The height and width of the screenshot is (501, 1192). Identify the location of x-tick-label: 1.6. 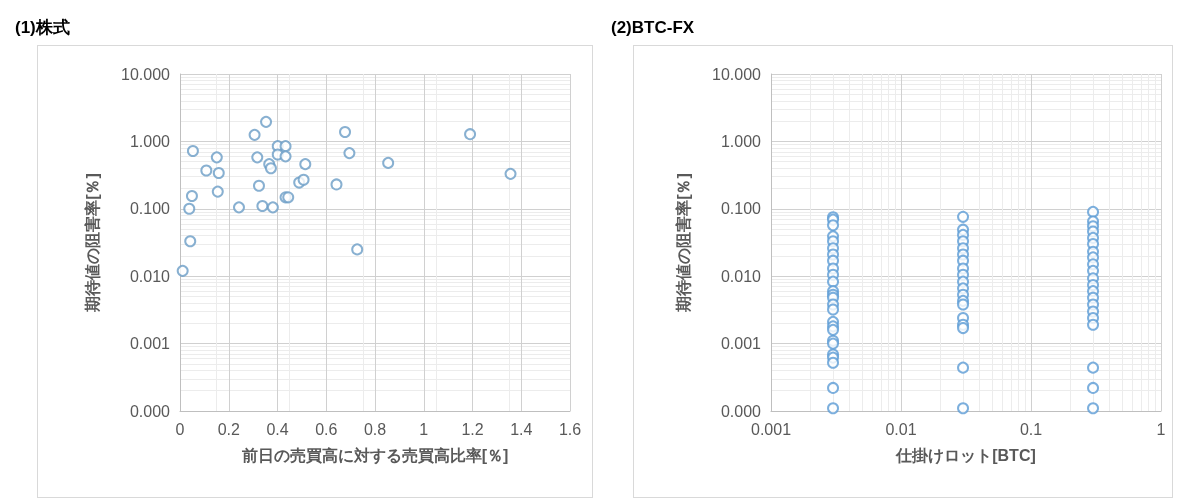
(570, 429).